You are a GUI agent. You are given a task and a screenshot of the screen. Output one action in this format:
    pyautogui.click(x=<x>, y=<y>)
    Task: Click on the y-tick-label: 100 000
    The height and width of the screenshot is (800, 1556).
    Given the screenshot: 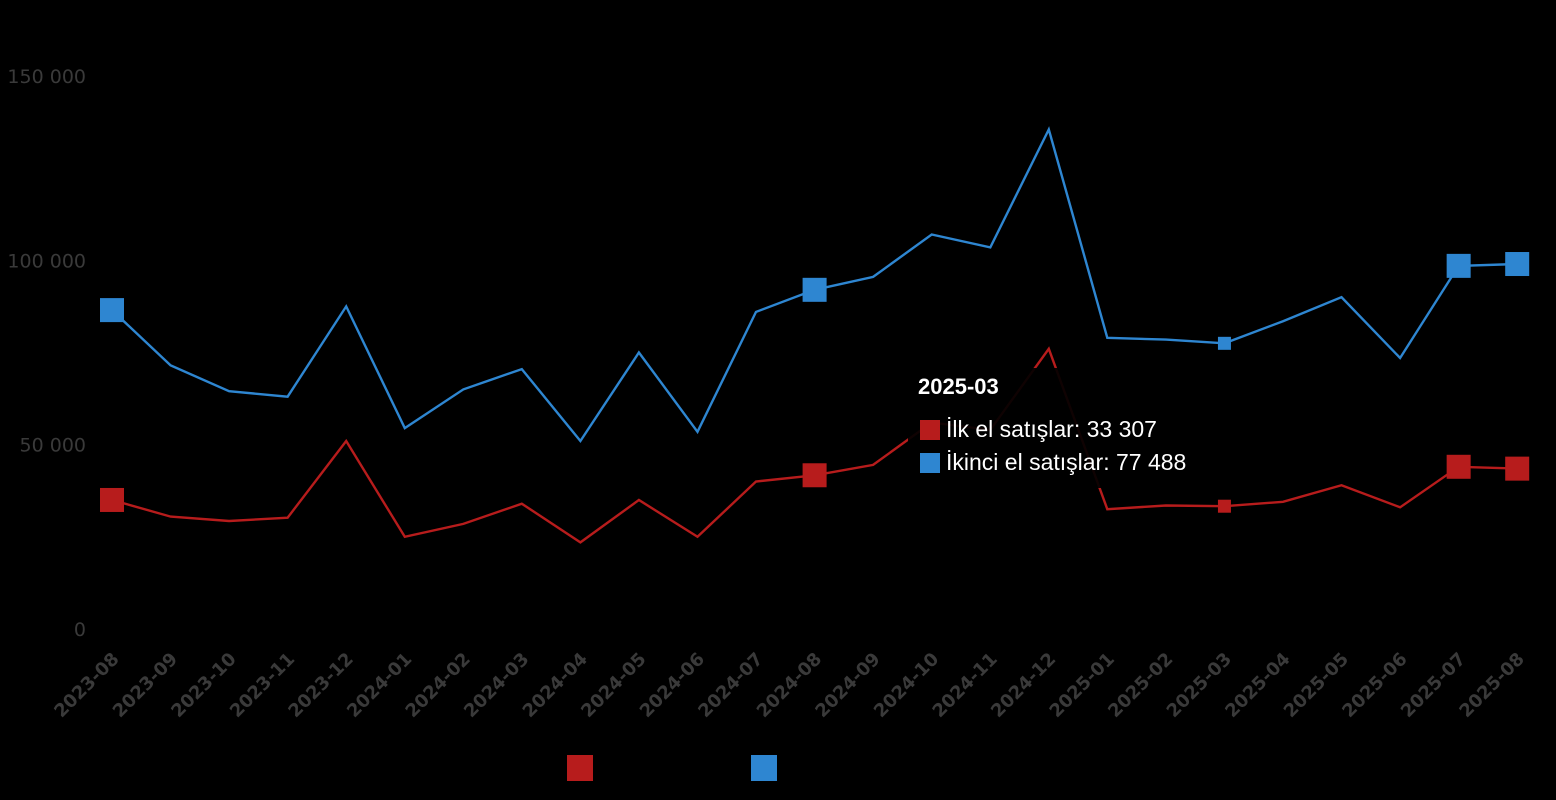 What is the action you would take?
    pyautogui.click(x=46, y=261)
    